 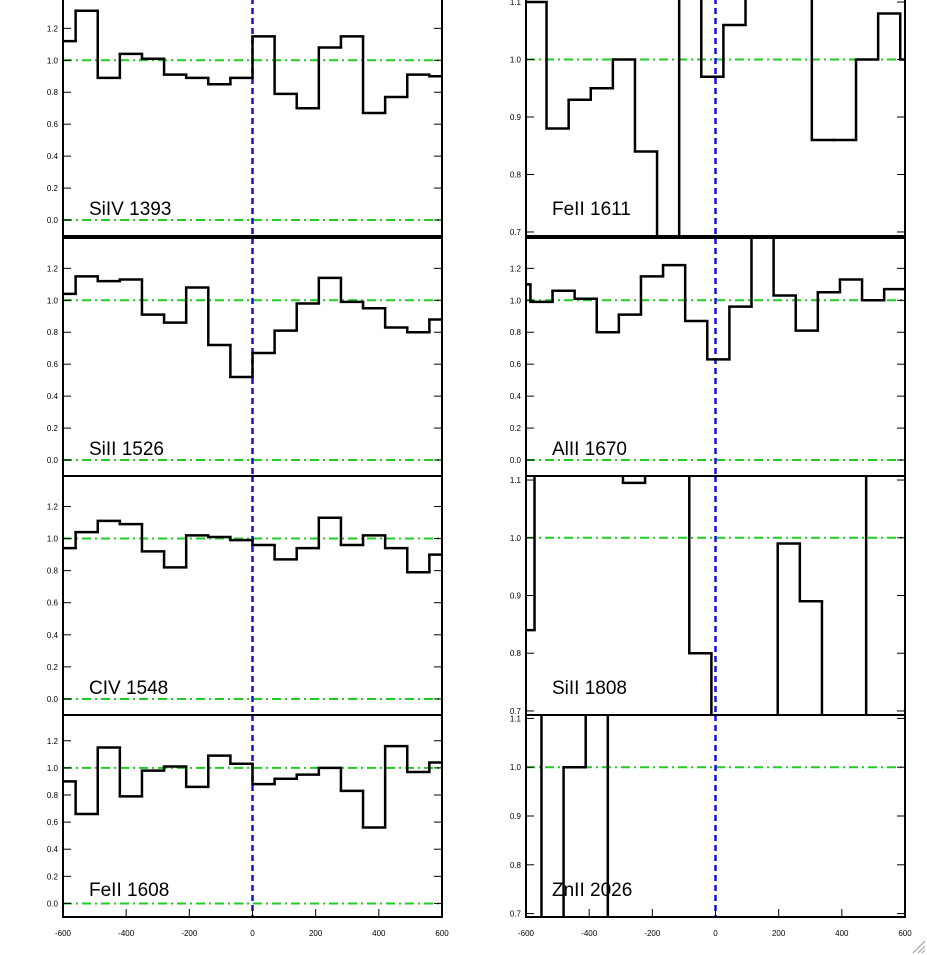 I want to click on panel-frame, so click(x=252, y=118).